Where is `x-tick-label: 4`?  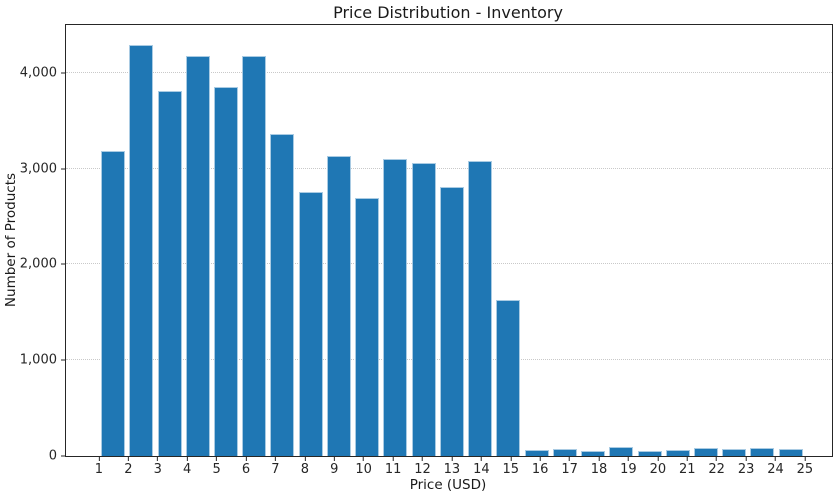 x-tick-label: 4 is located at coordinates (187, 469).